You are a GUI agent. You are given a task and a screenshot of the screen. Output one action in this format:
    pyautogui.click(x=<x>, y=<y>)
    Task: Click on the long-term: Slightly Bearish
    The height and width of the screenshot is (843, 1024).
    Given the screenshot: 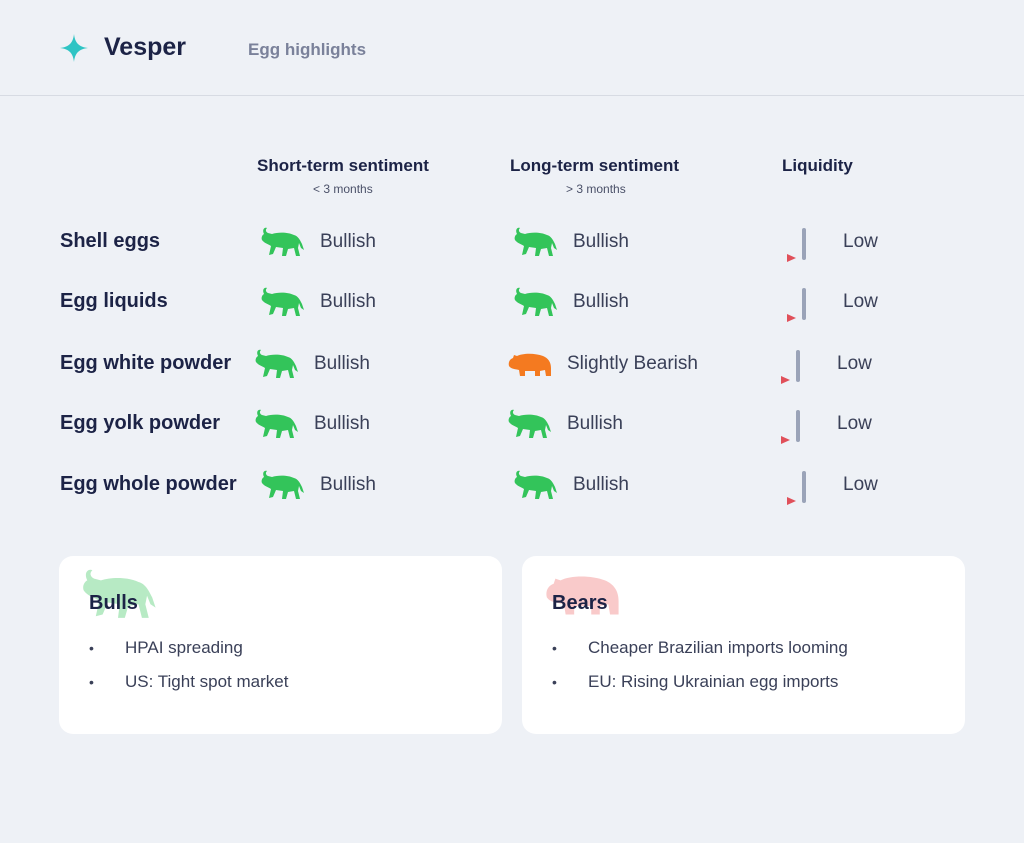 What is the action you would take?
    pyautogui.click(x=632, y=363)
    